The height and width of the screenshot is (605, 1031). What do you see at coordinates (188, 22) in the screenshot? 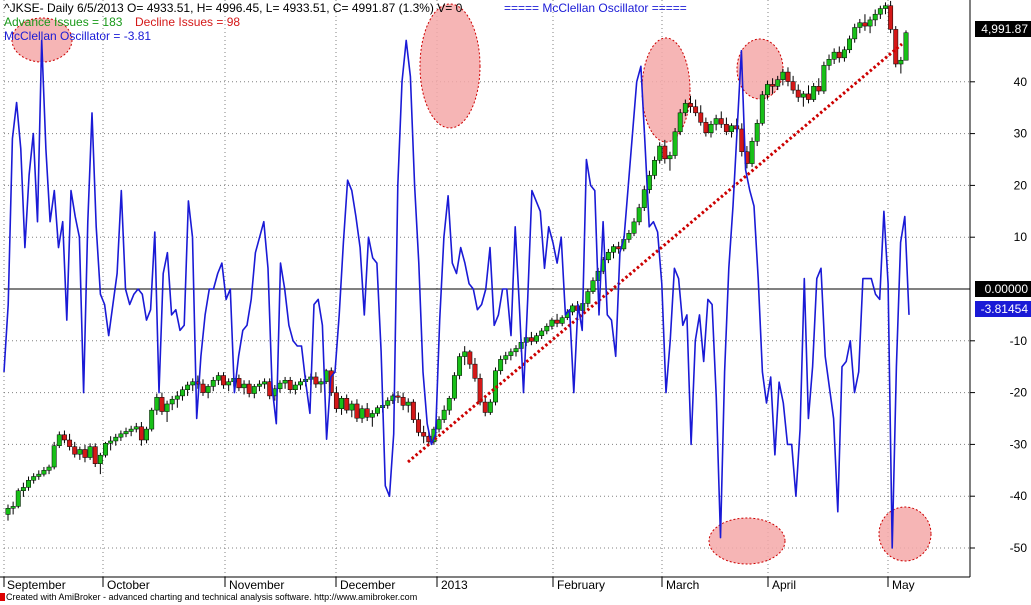
I see `decline-issues-label: Decline Issues = 98` at bounding box center [188, 22].